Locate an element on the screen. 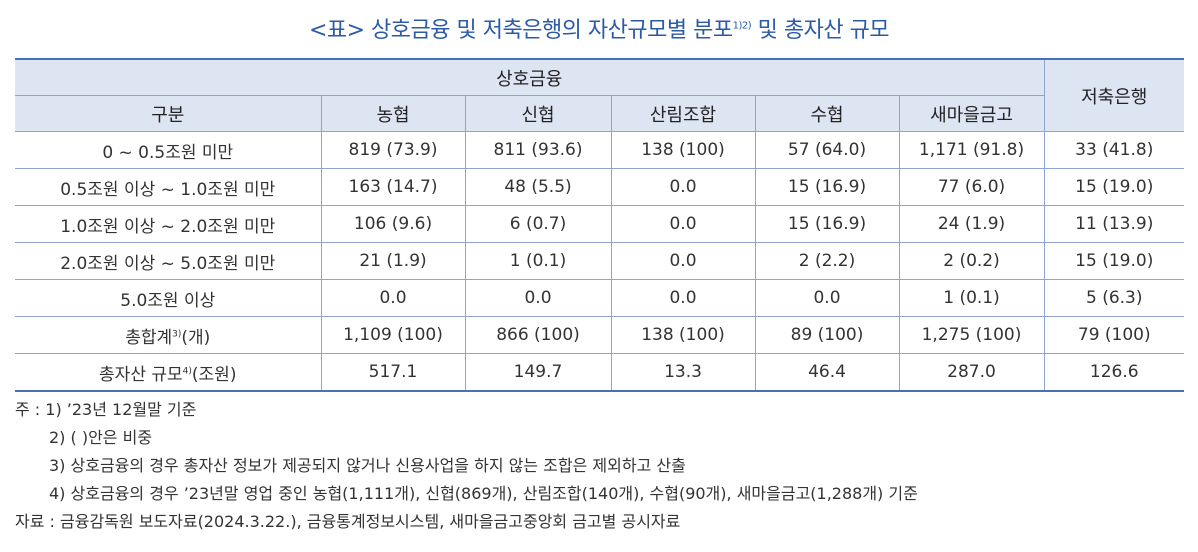 This screenshot has height=552, width=1198. cell: 79 (100) is located at coordinates (1113, 335).